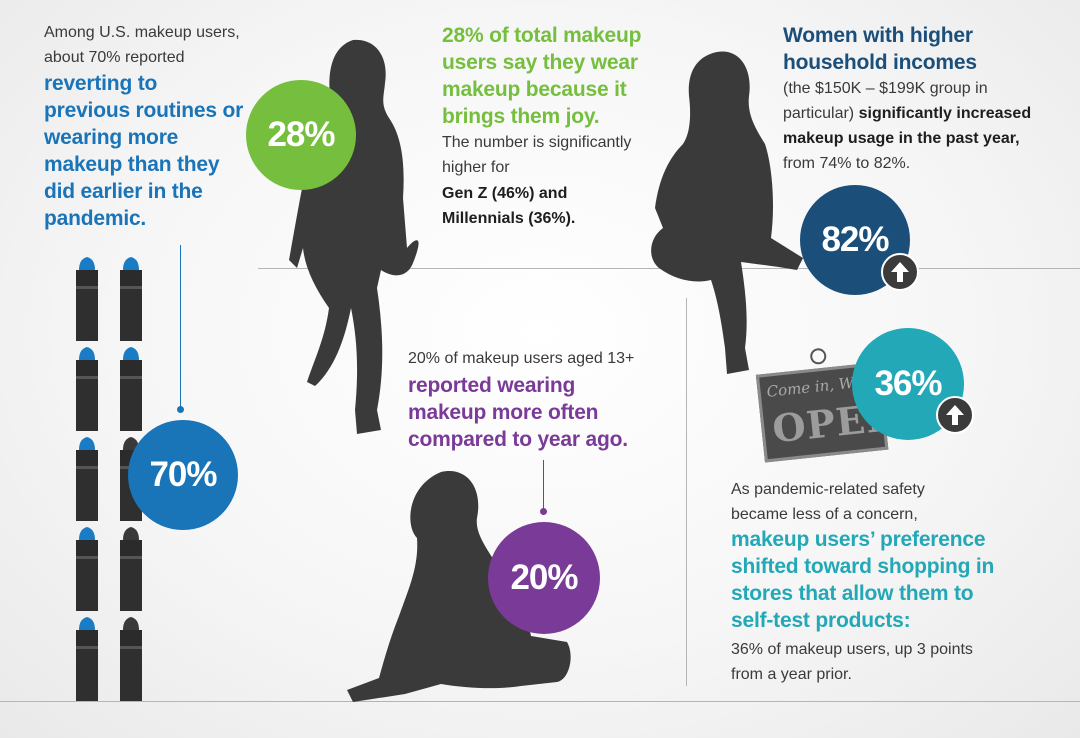 This screenshot has height=738, width=1080. Describe the element at coordinates (509, 206) in the screenshot. I see `block-28-bold: Gen Z (46%) and Millennials (36%).` at that location.